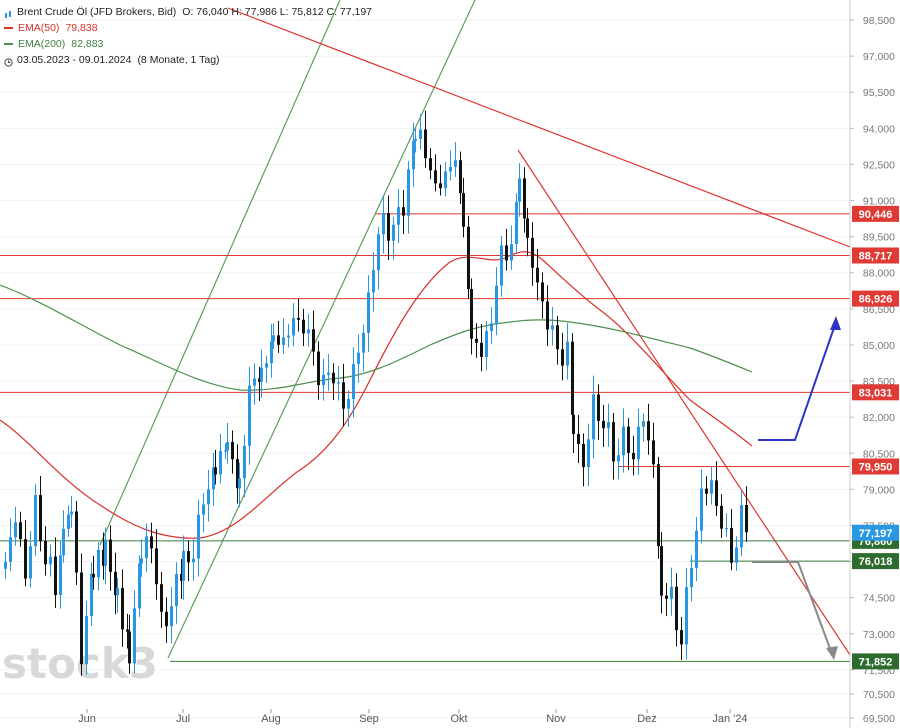 The width and height of the screenshot is (900, 728). Describe the element at coordinates (797, 381) in the screenshot. I see `up-scenario-arrow` at that location.